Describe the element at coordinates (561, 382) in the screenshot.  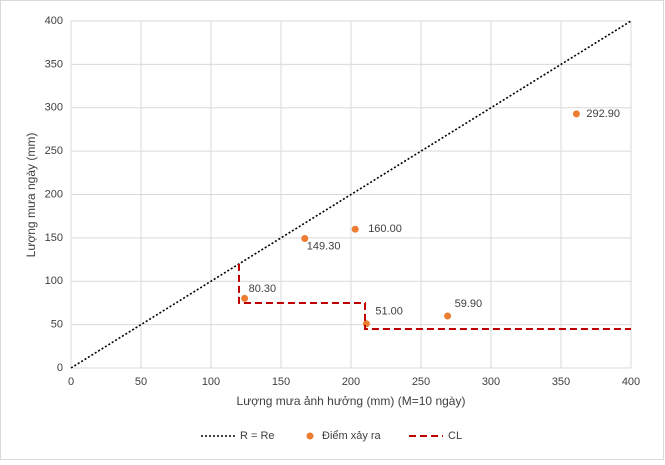
I see `x-tick-label: 350` at that location.